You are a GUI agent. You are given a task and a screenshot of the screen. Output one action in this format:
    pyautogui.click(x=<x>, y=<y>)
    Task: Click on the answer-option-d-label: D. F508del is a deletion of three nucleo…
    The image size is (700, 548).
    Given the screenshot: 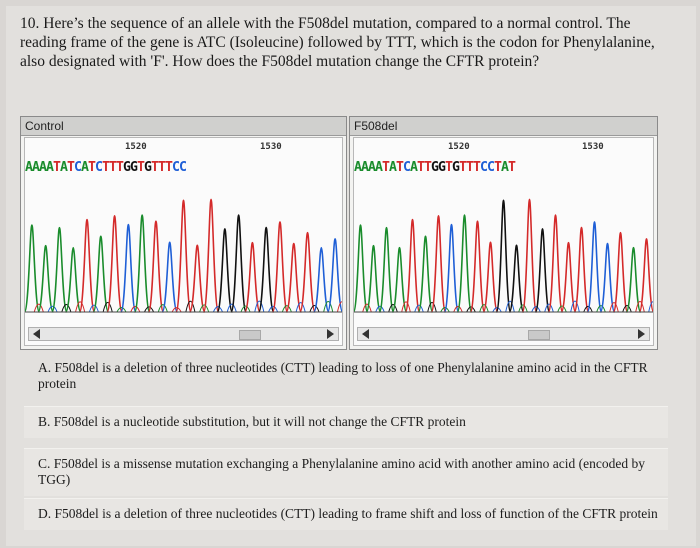 What is the action you would take?
    pyautogui.click(x=348, y=513)
    